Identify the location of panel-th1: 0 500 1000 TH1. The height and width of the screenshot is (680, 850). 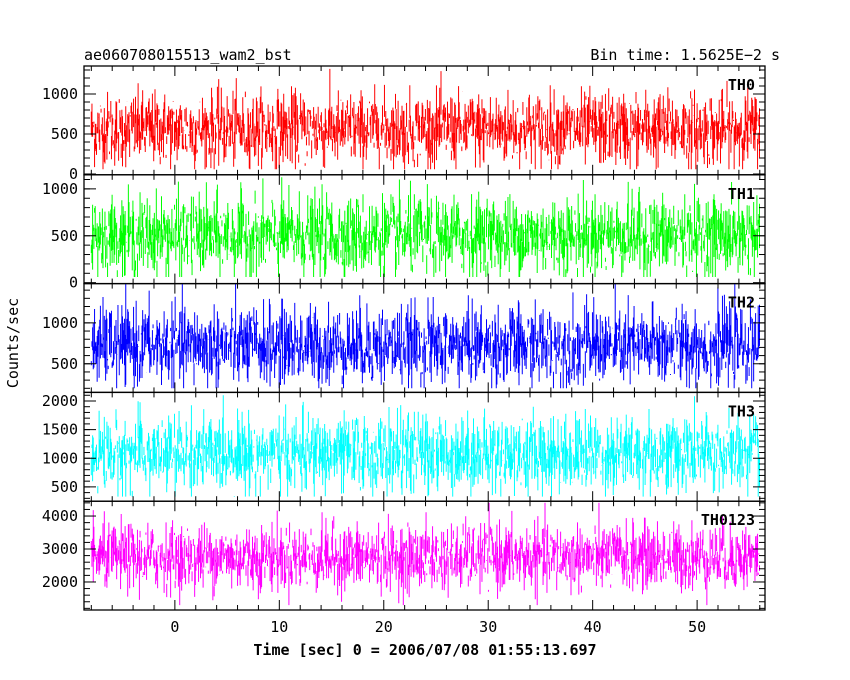
(404, 233).